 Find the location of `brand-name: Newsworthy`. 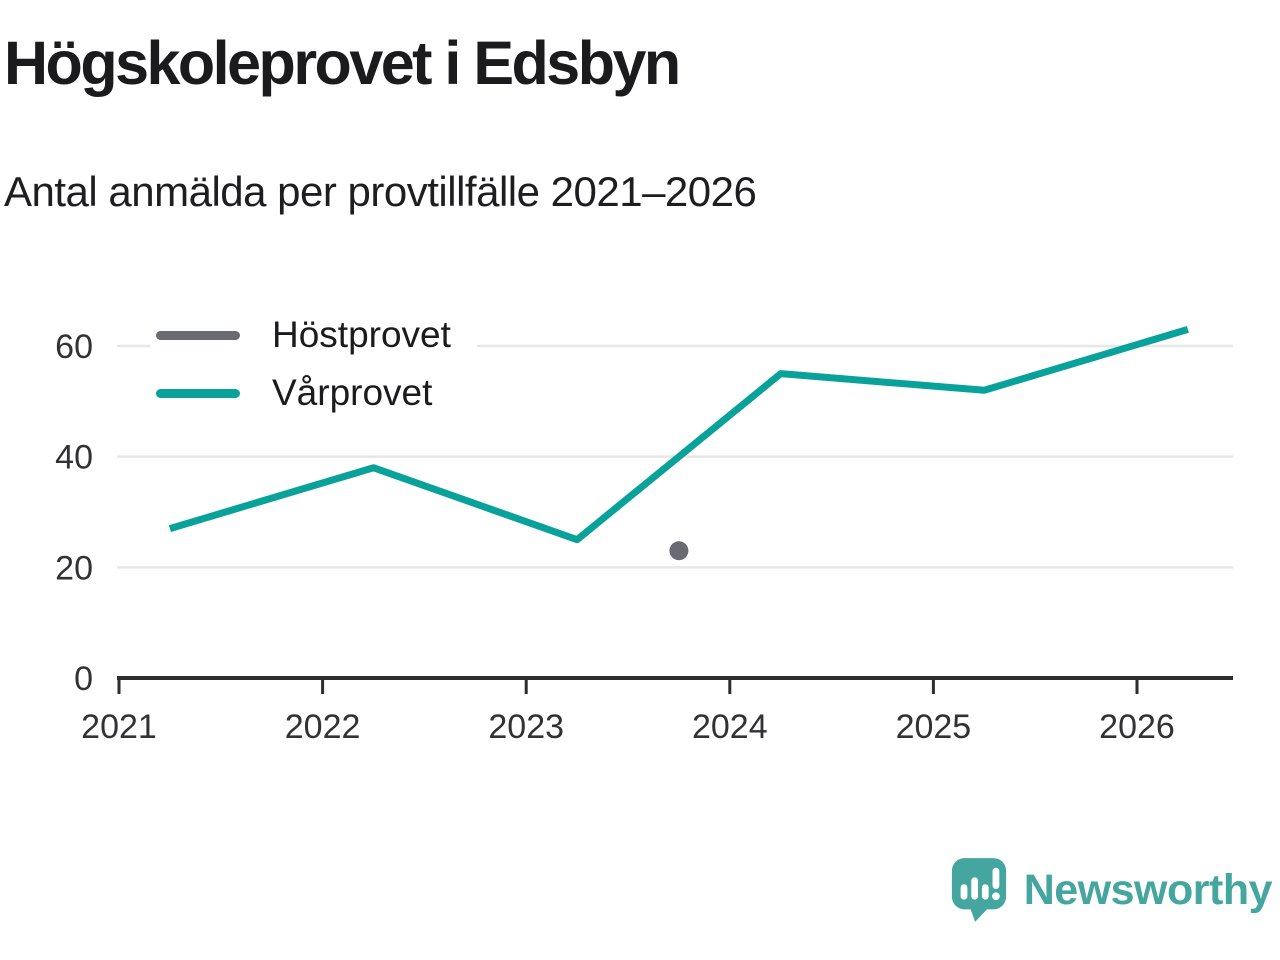

brand-name: Newsworthy is located at coordinates (1148, 889).